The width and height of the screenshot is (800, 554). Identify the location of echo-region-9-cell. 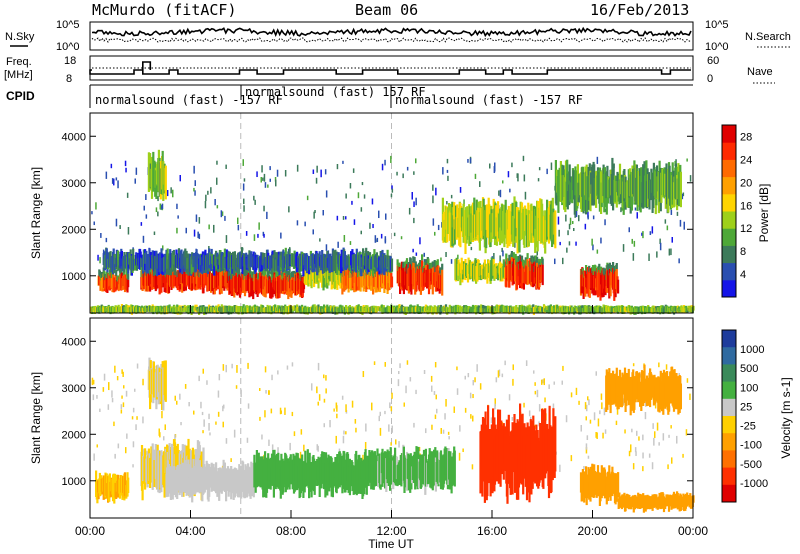
(514, 217).